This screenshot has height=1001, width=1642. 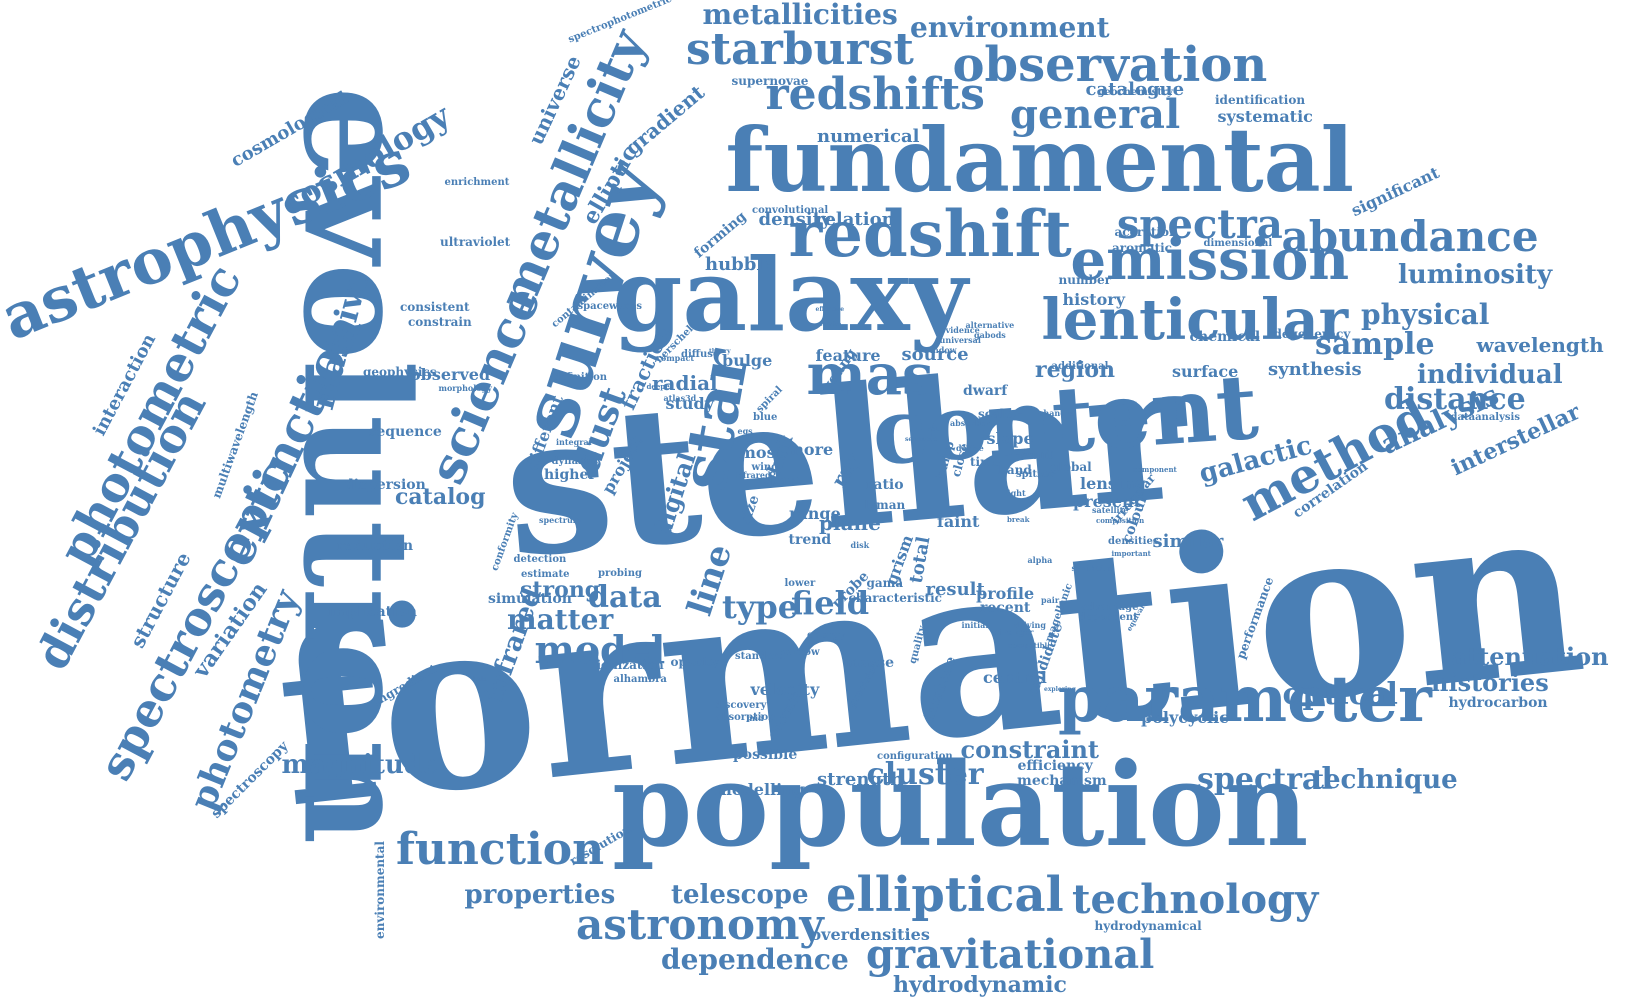 What do you see at coordinates (1062, 781) in the screenshot?
I see `cloud-word: mechanism` at bounding box center [1062, 781].